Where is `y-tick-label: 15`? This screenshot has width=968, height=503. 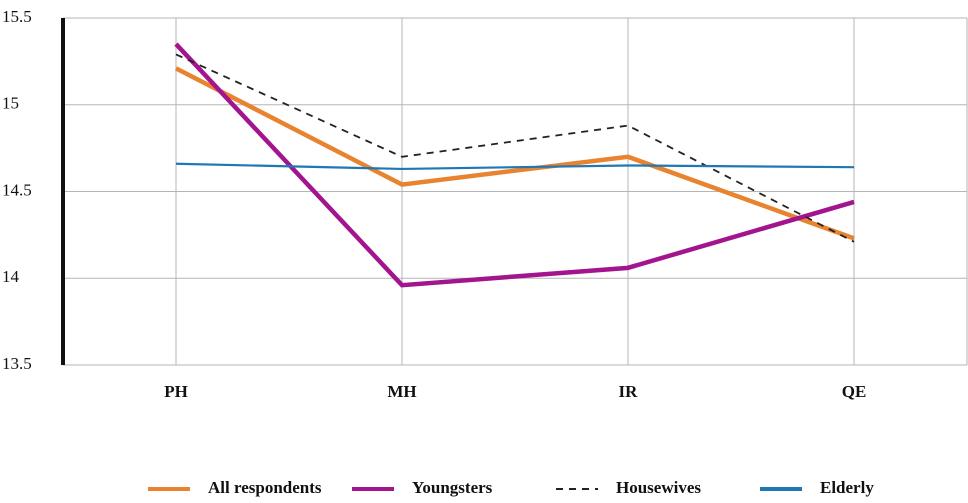 y-tick-label: 15 is located at coordinates (10, 103).